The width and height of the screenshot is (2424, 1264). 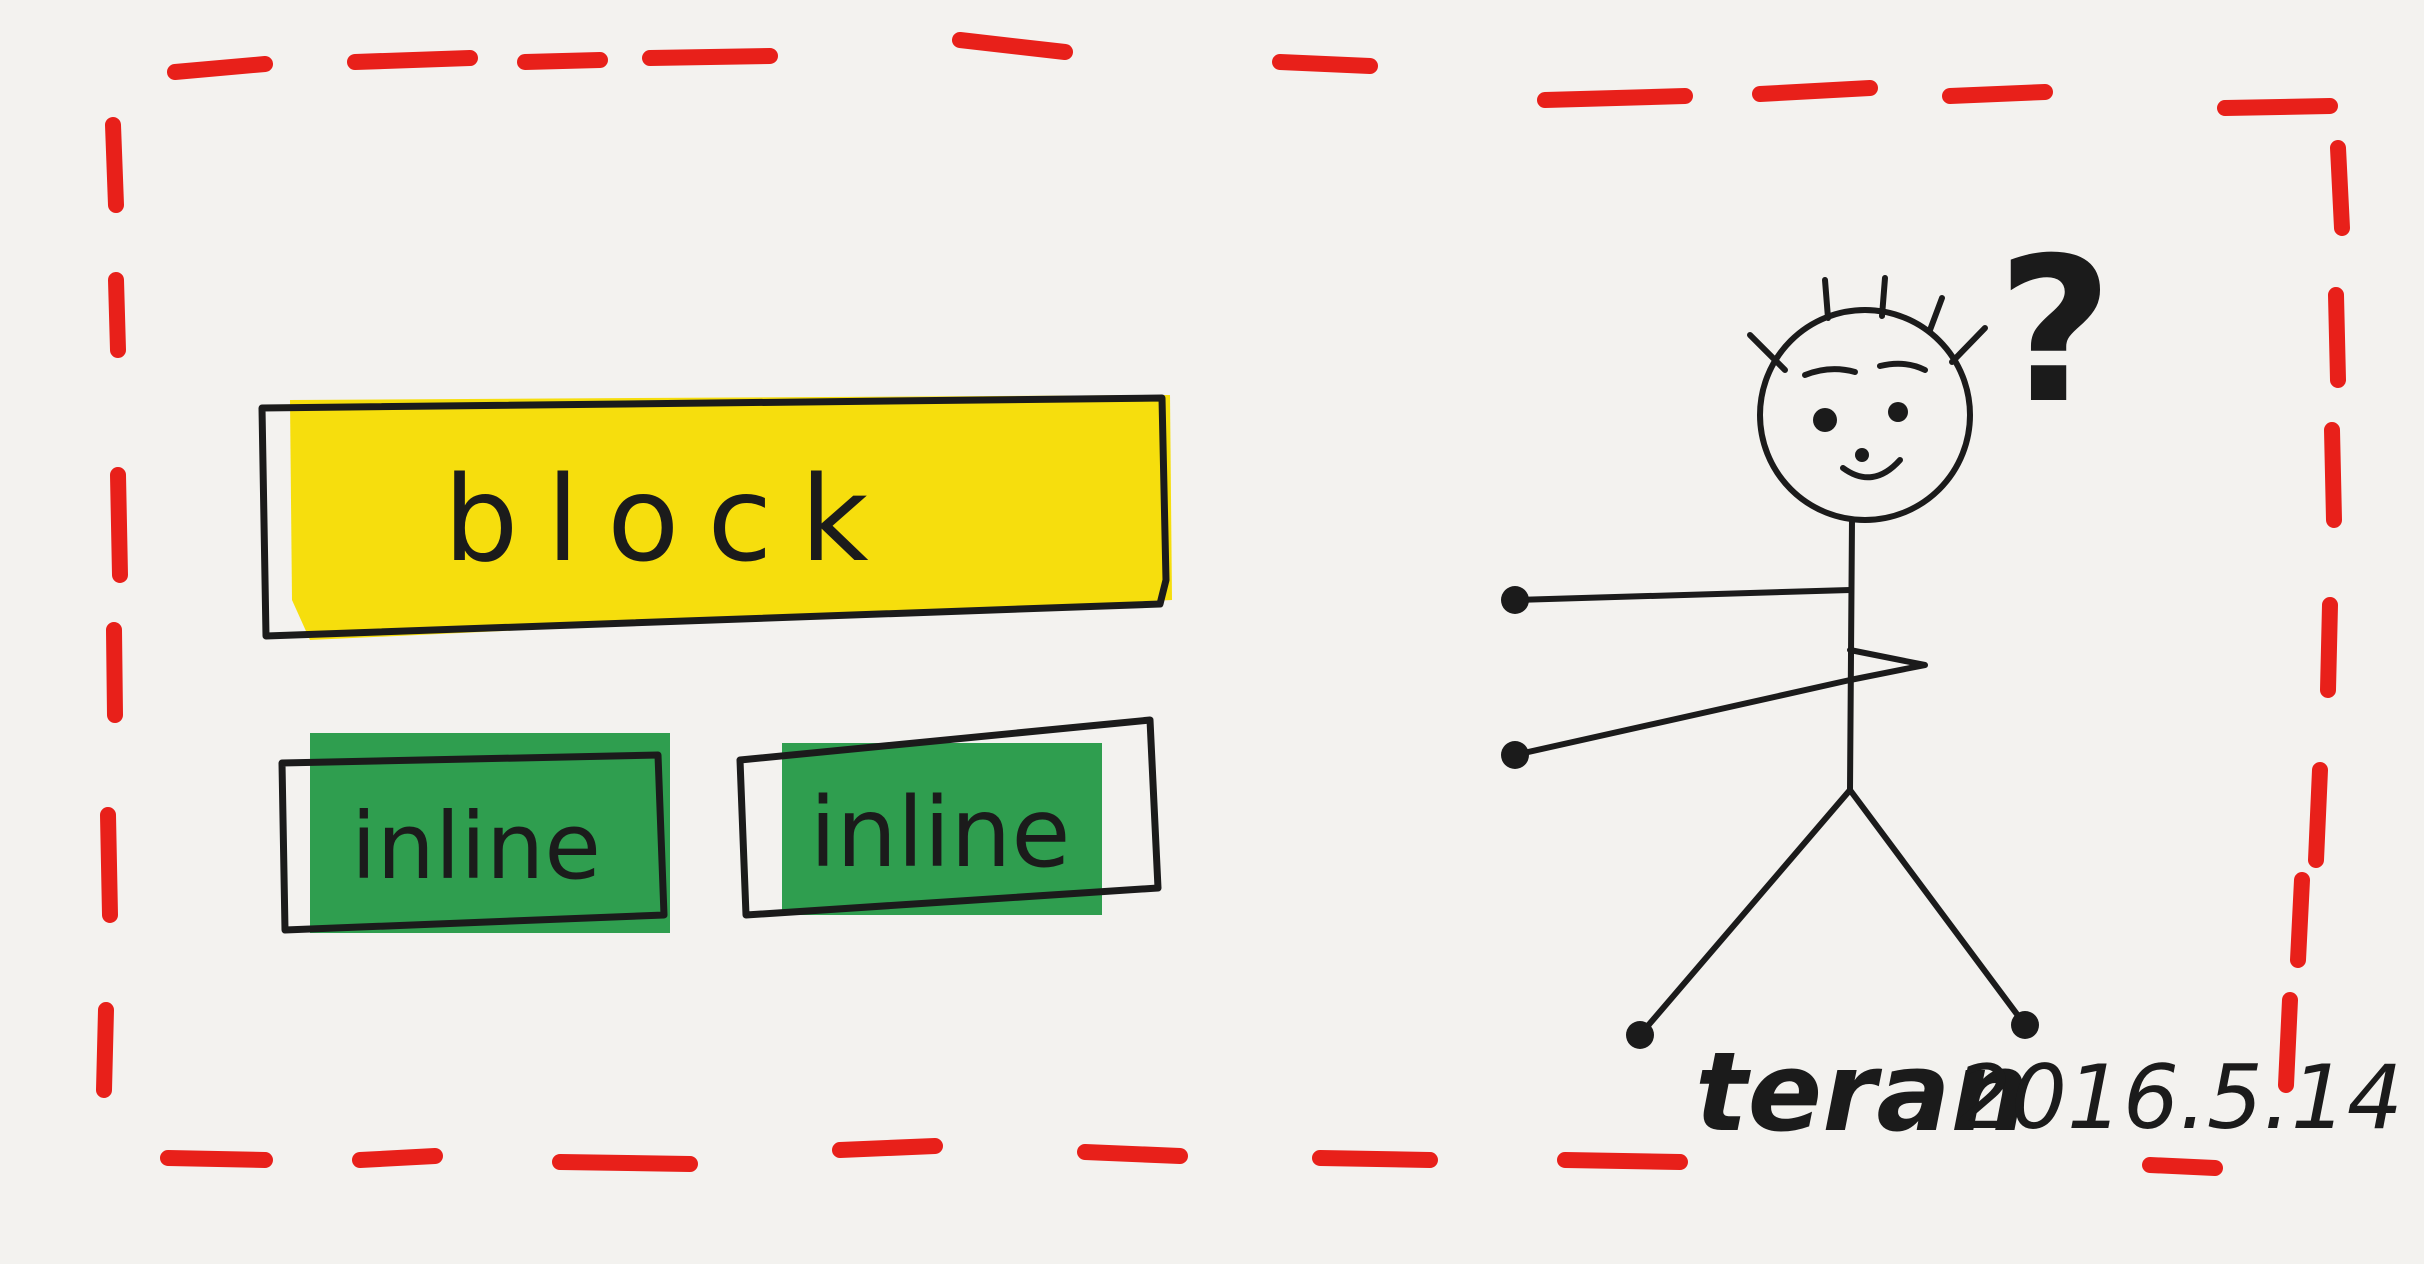 What do you see at coordinates (2055, 331) in the screenshot?
I see `question-mark: ?` at bounding box center [2055, 331].